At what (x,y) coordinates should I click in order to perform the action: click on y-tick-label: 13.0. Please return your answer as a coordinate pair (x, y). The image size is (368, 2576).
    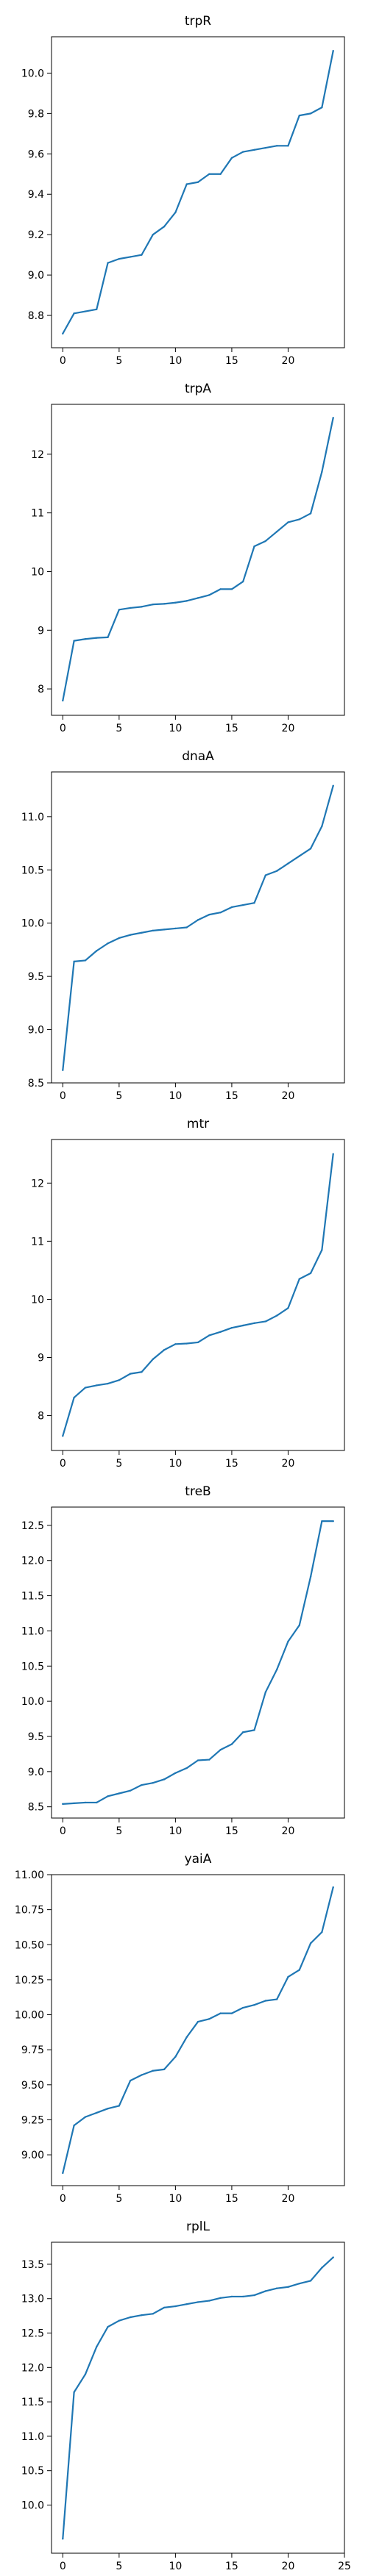
    Looking at the image, I should click on (32, 2299).